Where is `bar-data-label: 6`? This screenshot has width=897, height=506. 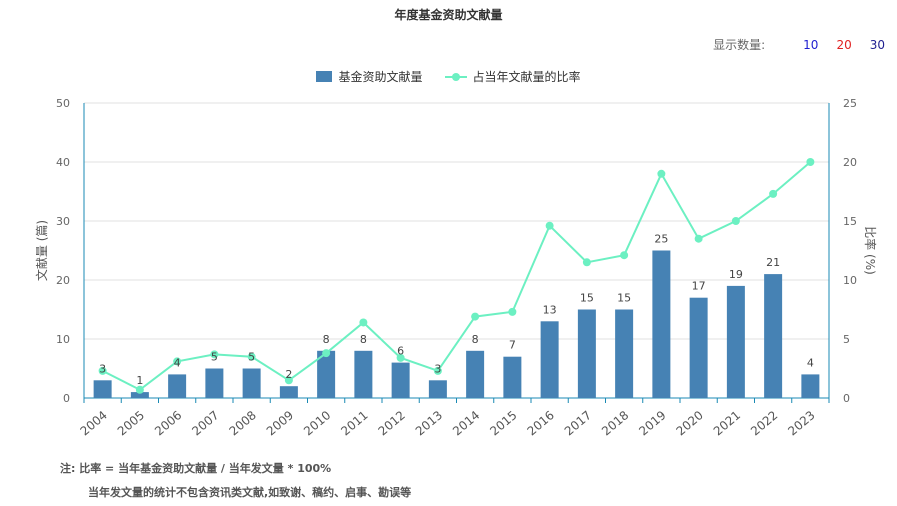 bar-data-label: 6 is located at coordinates (400, 351).